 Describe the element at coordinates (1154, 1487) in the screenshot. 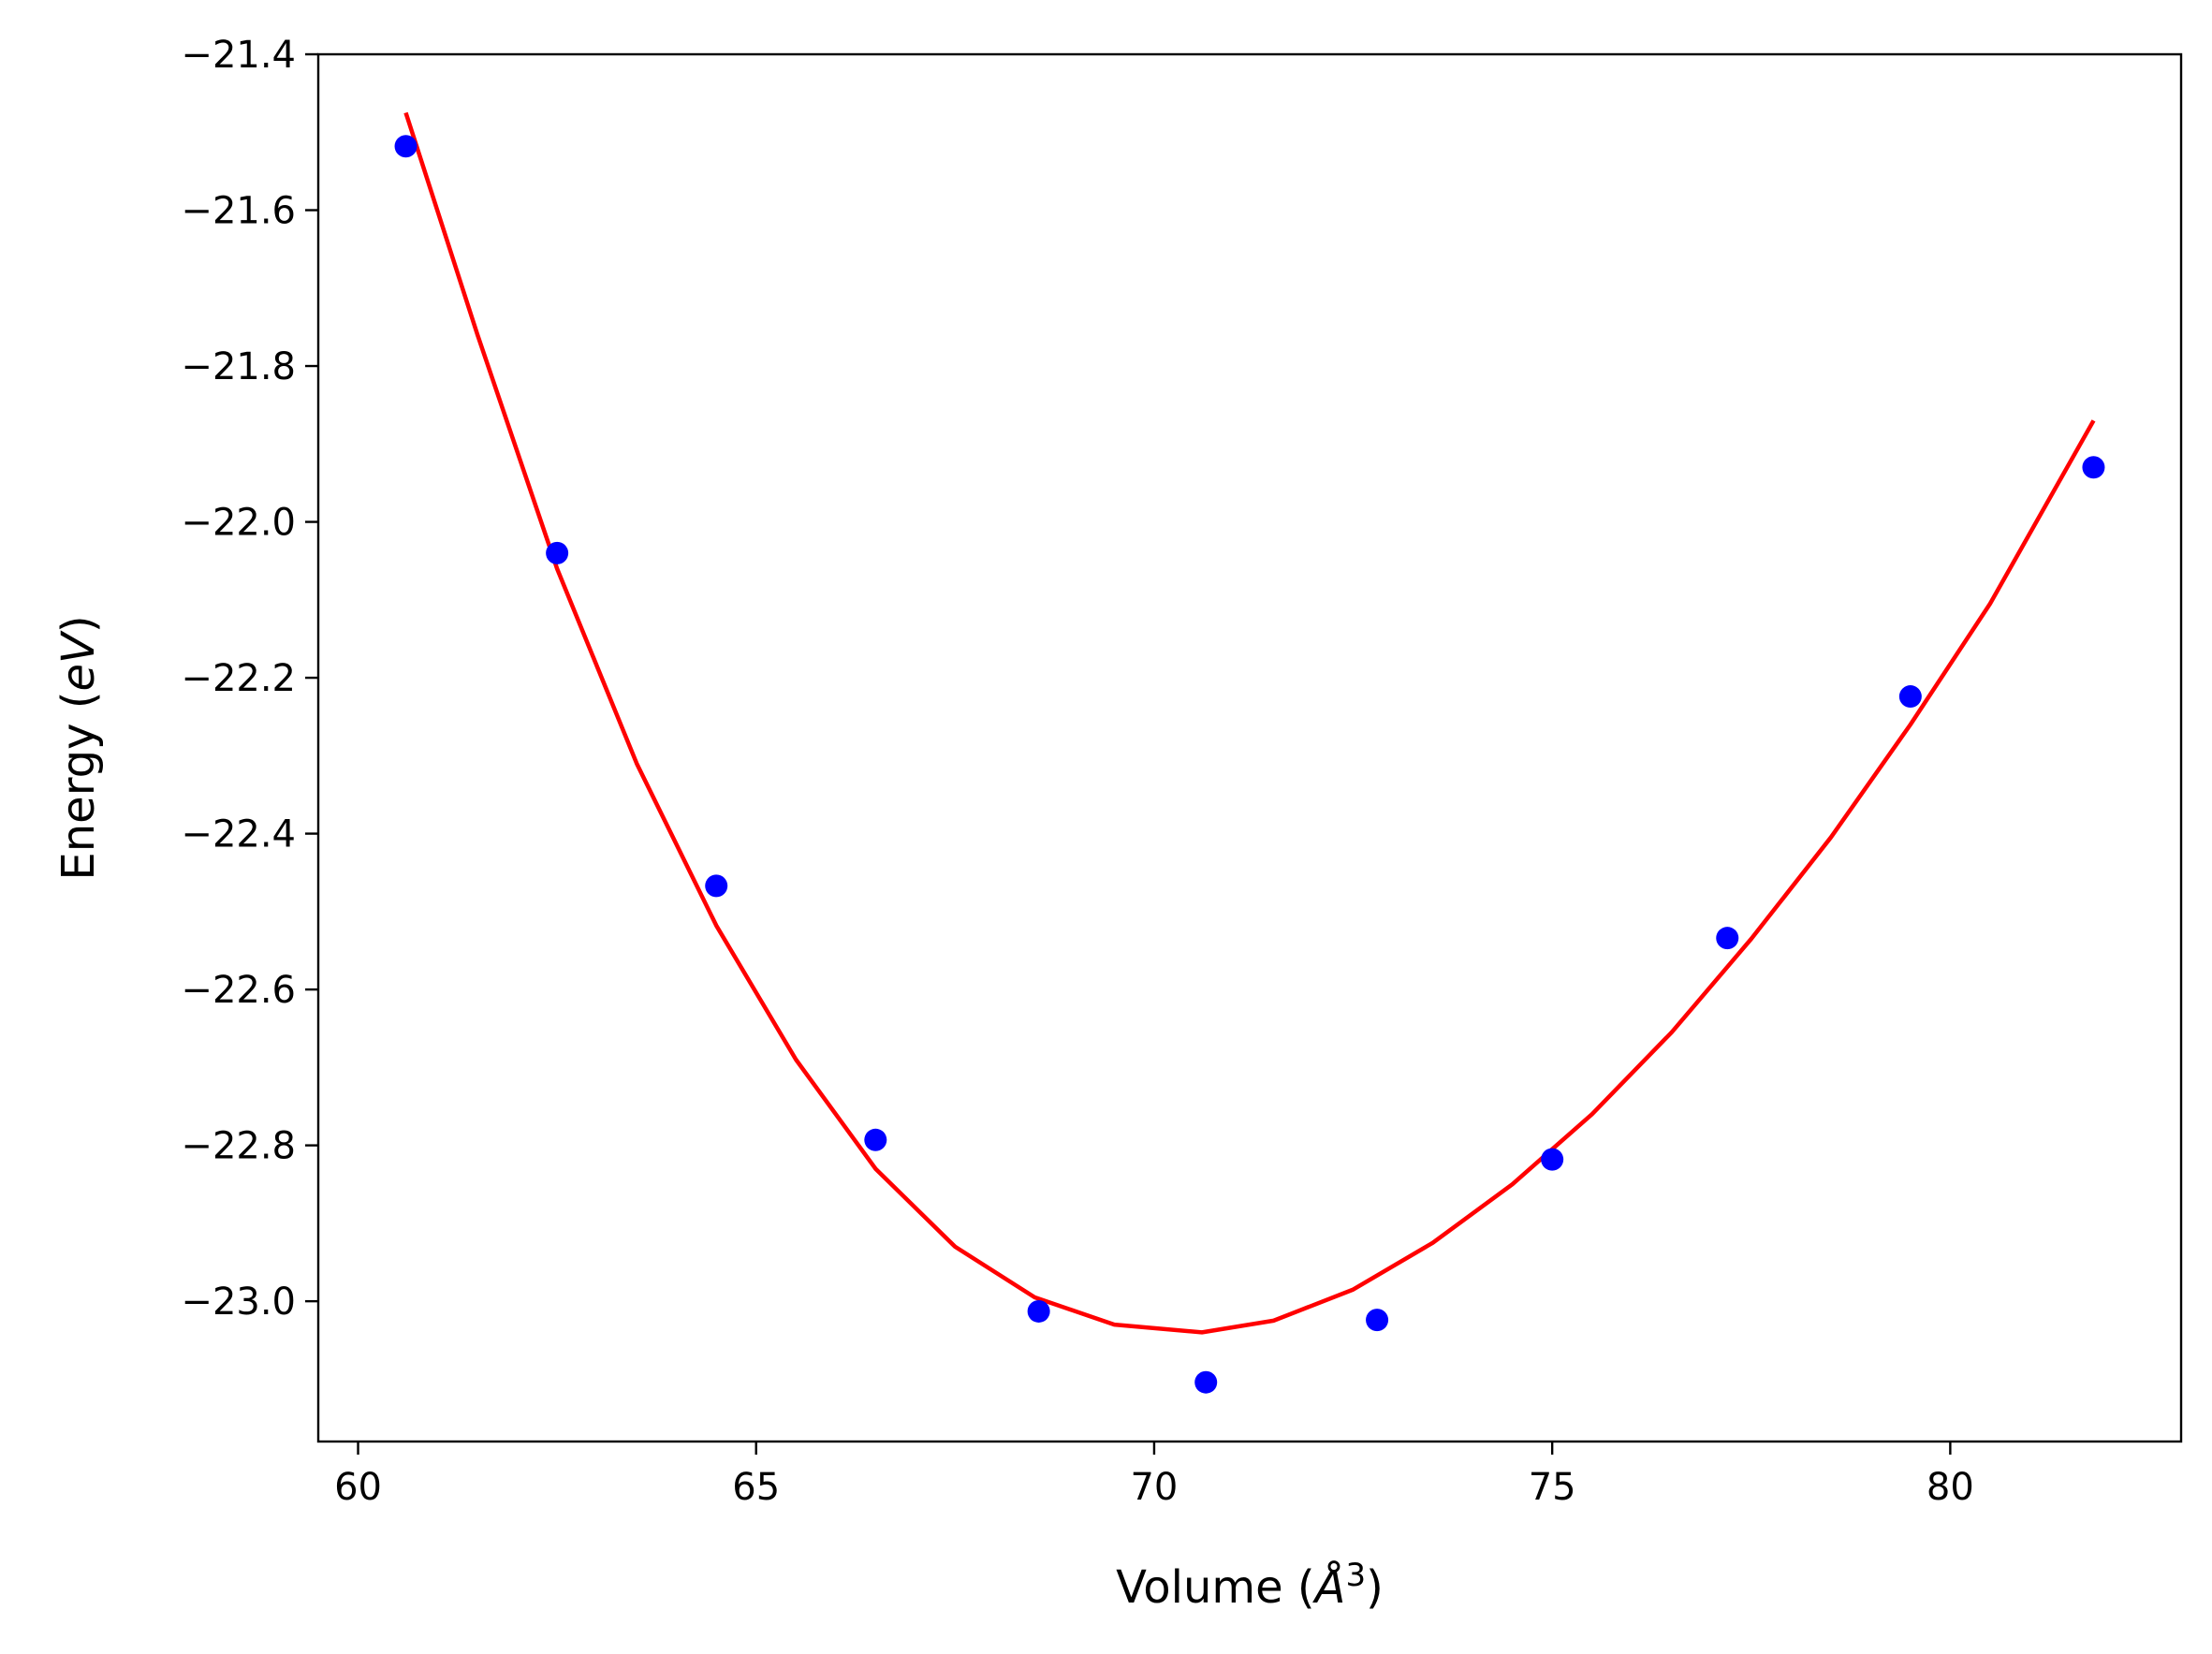

I see `x-tick-label: 70` at that location.